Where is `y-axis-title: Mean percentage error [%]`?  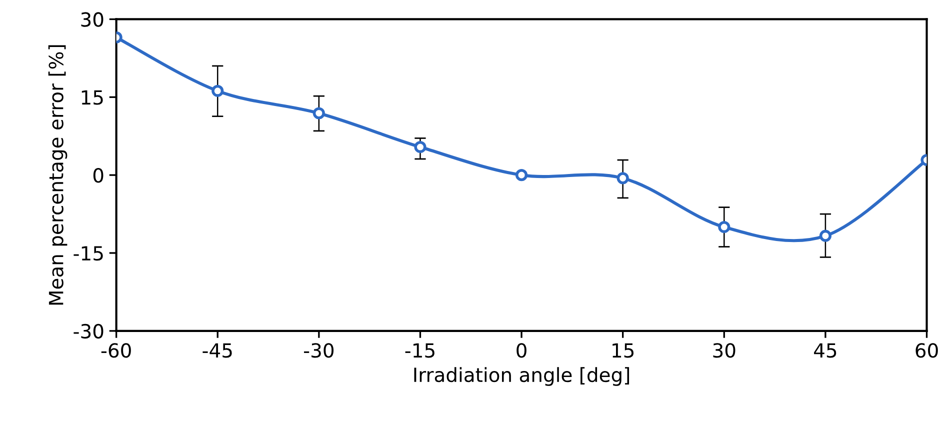
y-axis-title: Mean percentage error [%] is located at coordinates (58, 175).